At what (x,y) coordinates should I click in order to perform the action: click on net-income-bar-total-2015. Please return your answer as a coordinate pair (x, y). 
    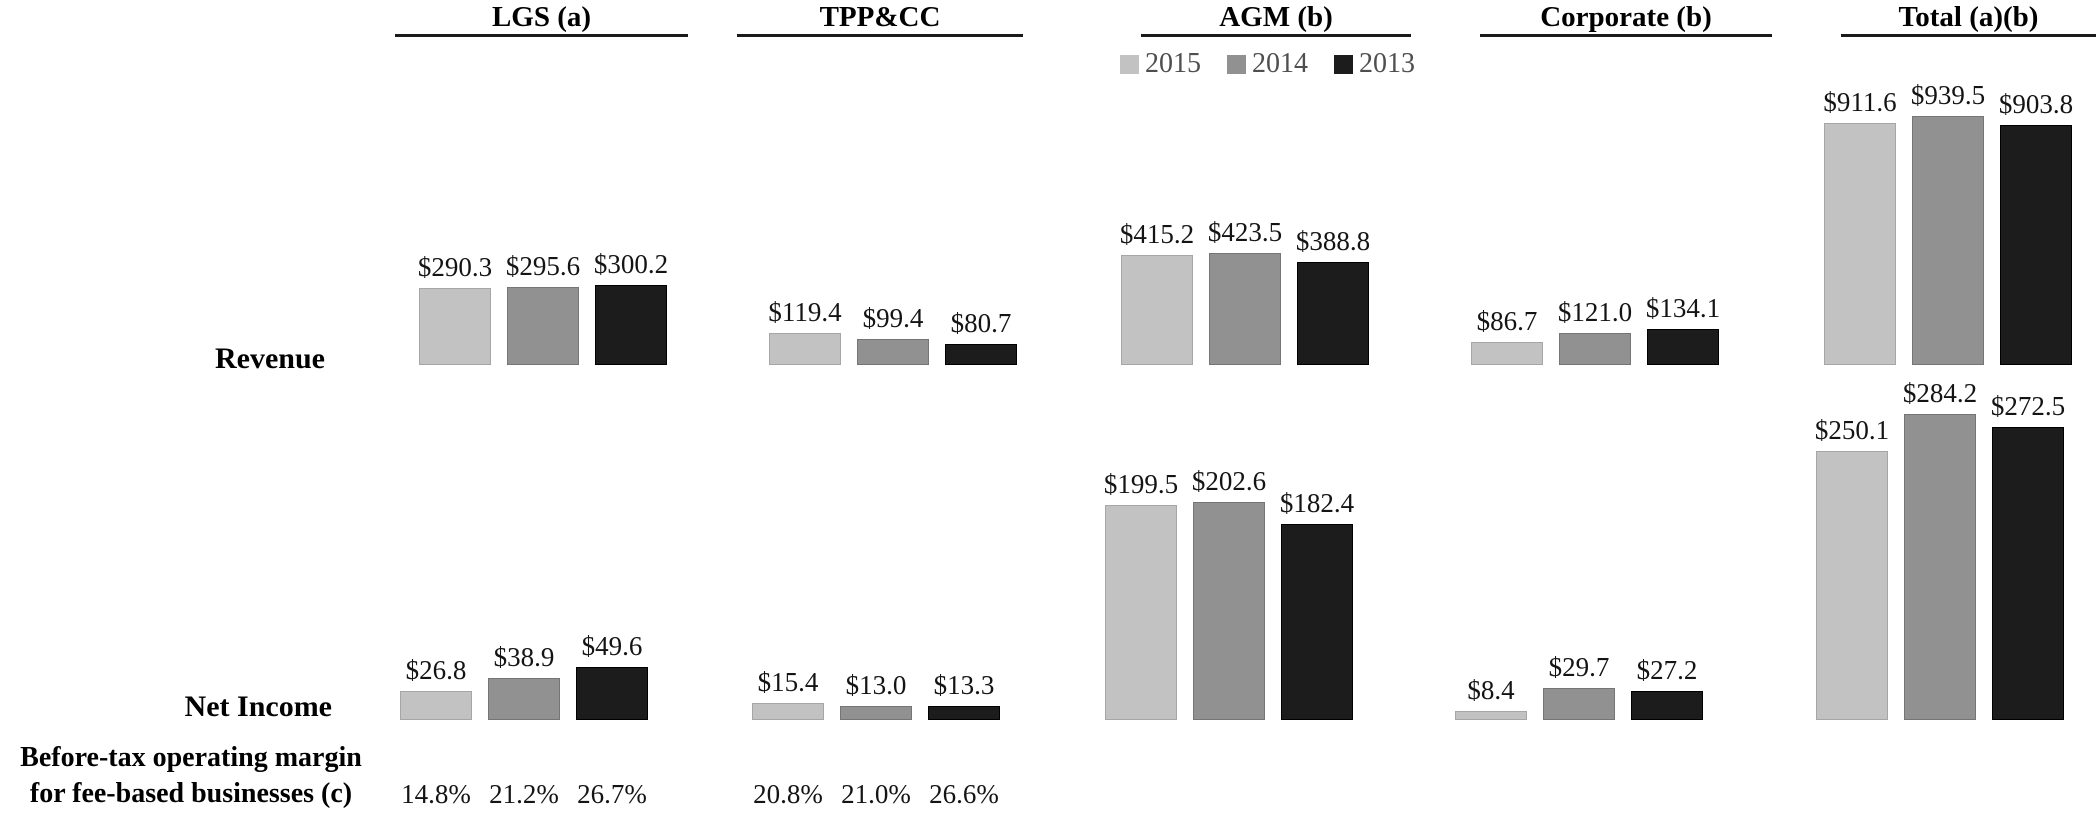
    Looking at the image, I should click on (1852, 585).